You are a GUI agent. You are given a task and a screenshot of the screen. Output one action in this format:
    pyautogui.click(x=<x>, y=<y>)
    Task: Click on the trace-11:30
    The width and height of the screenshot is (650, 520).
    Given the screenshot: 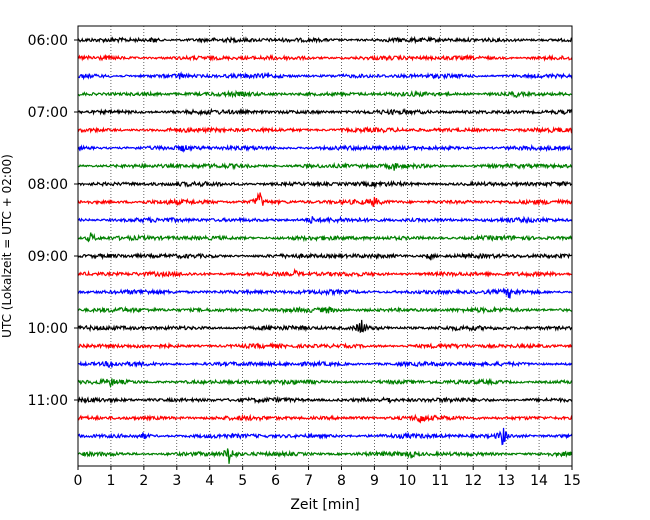 What is the action you would take?
    pyautogui.click(x=325, y=436)
    